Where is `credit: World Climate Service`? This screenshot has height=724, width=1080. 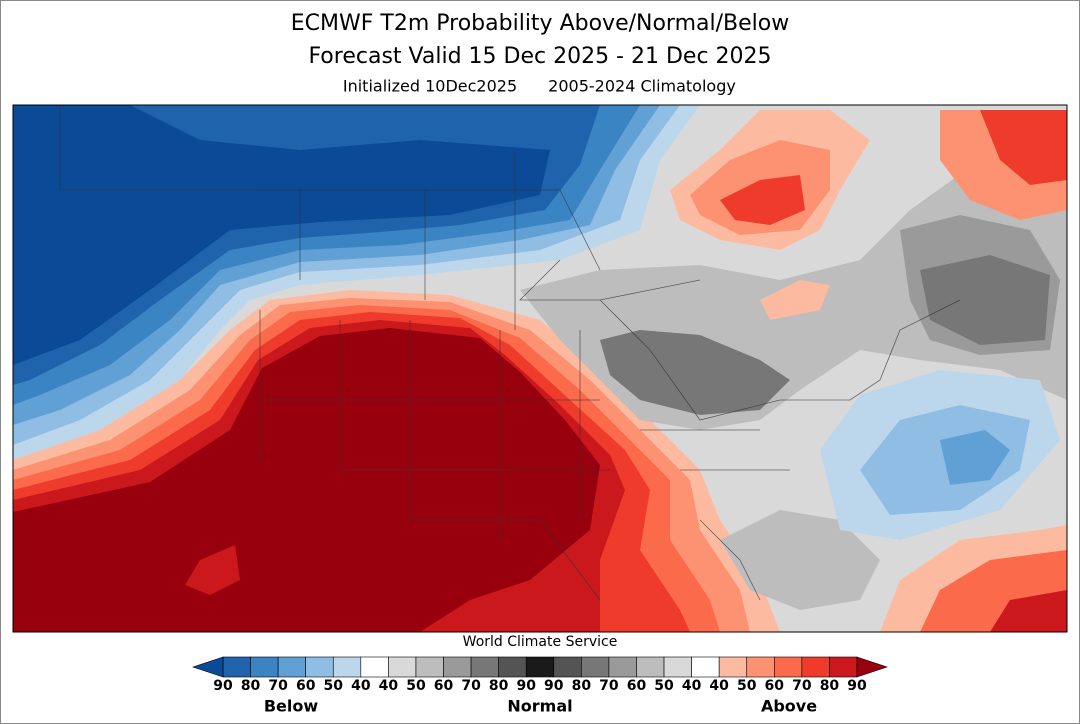
credit: World Climate Service is located at coordinates (540, 642).